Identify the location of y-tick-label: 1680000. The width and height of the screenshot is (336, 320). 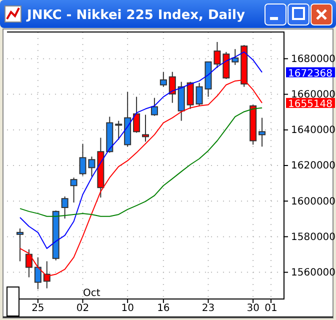
(313, 59).